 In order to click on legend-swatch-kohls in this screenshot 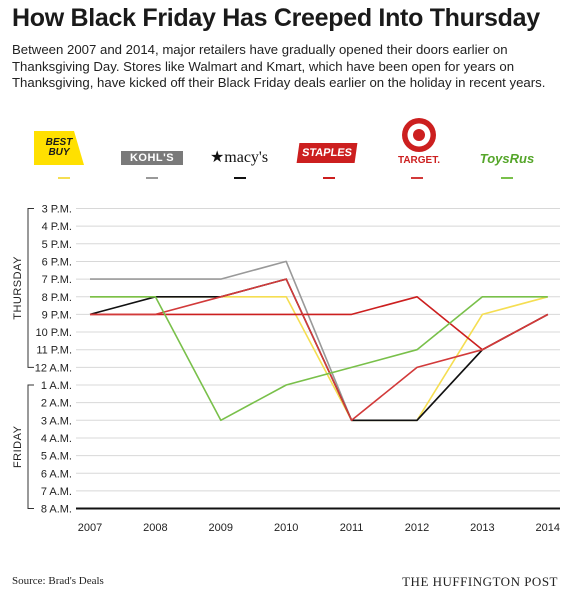, I will do `click(152, 178)`.